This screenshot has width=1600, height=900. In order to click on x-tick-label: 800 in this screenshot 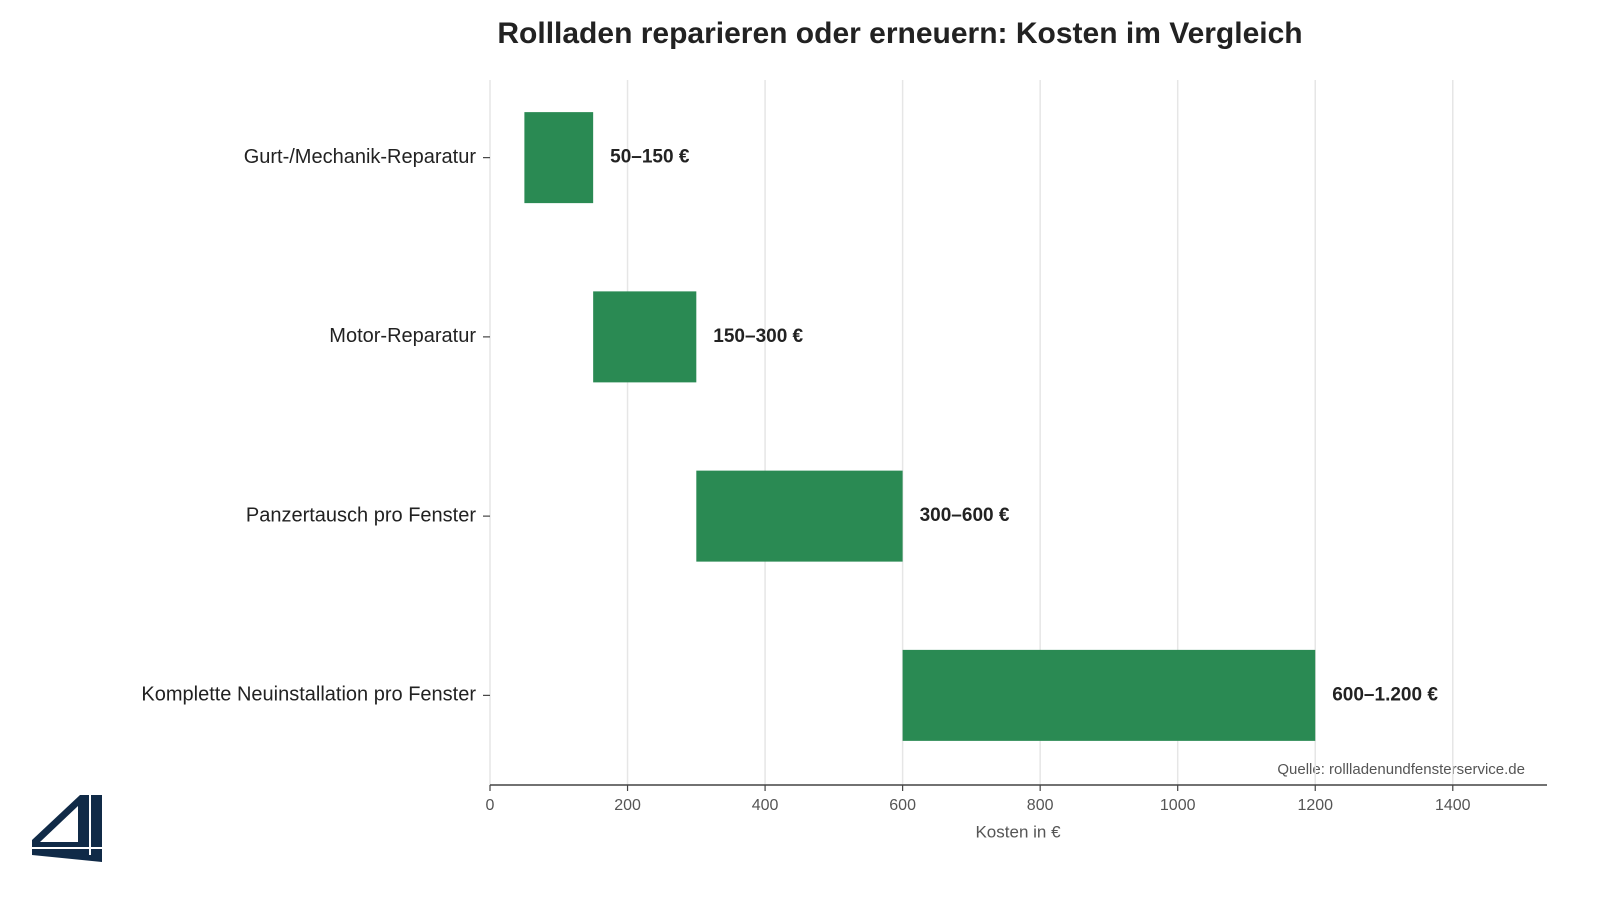, I will do `click(1040, 805)`.